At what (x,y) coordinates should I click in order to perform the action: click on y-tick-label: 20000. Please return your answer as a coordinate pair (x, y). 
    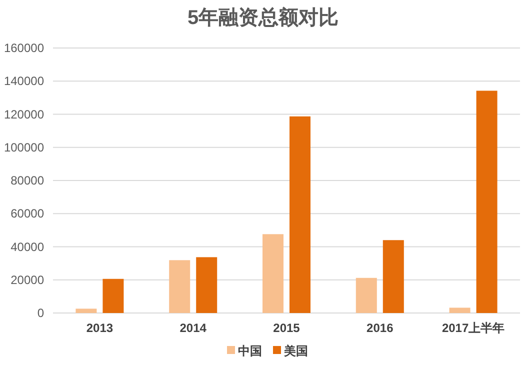
    Looking at the image, I should click on (27, 279).